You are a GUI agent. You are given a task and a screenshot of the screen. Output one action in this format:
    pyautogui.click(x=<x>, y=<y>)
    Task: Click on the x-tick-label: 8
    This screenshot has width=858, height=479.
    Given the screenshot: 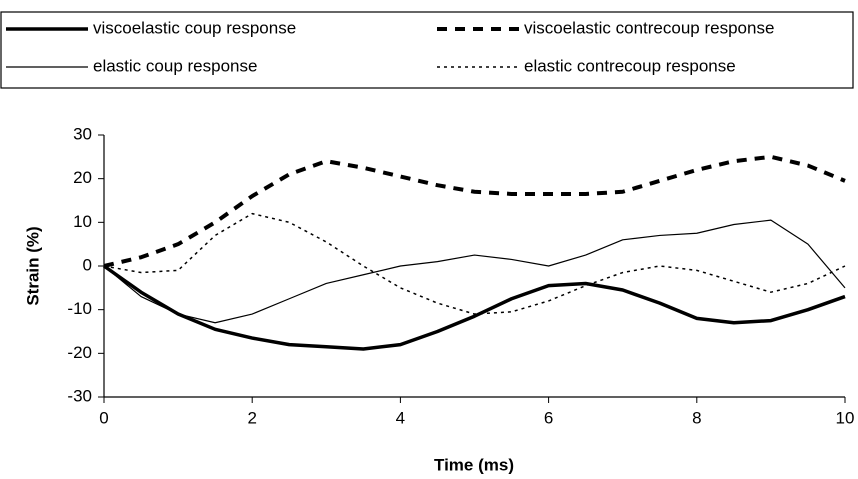 What is the action you would take?
    pyautogui.click(x=696, y=417)
    